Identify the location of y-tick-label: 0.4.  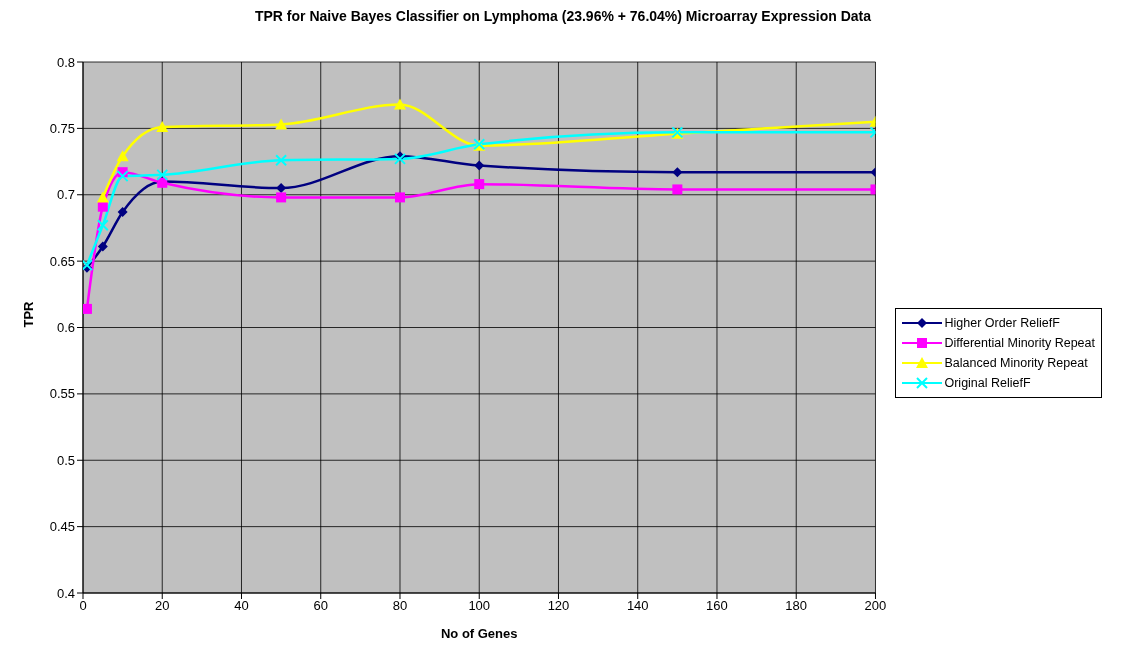
(65, 593).